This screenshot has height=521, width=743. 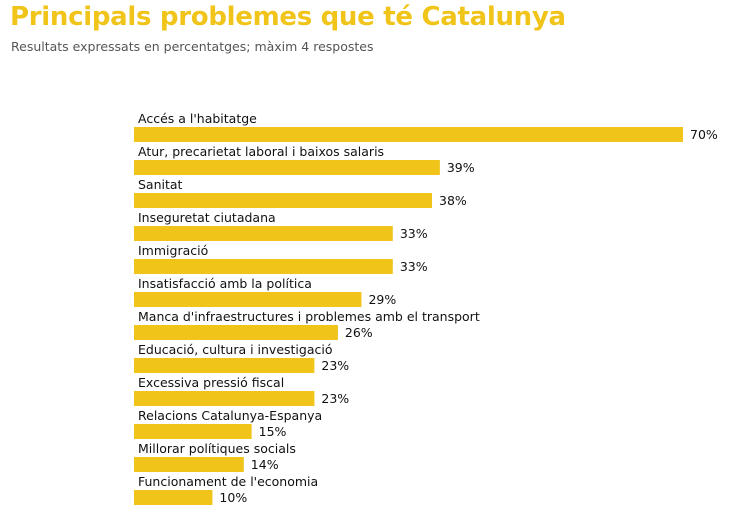 What do you see at coordinates (359, 332) in the screenshot?
I see `value-label: 26%` at bounding box center [359, 332].